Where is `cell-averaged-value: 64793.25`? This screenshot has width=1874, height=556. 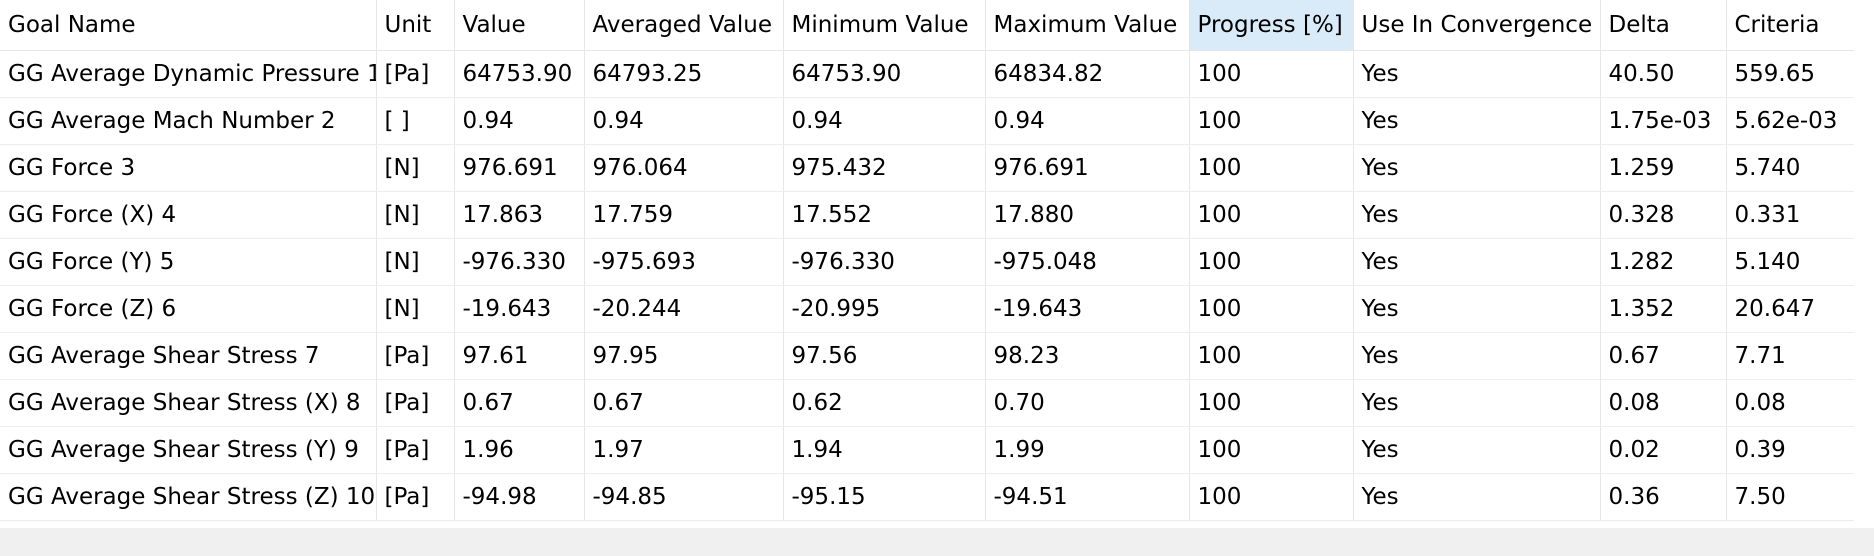 cell-averaged-value: 64793.25 is located at coordinates (684, 74).